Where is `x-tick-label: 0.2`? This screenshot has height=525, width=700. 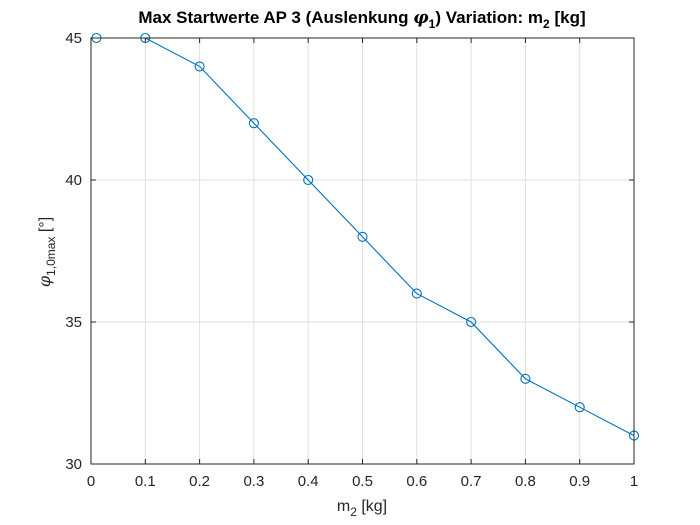 x-tick-label: 0.2 is located at coordinates (199, 481).